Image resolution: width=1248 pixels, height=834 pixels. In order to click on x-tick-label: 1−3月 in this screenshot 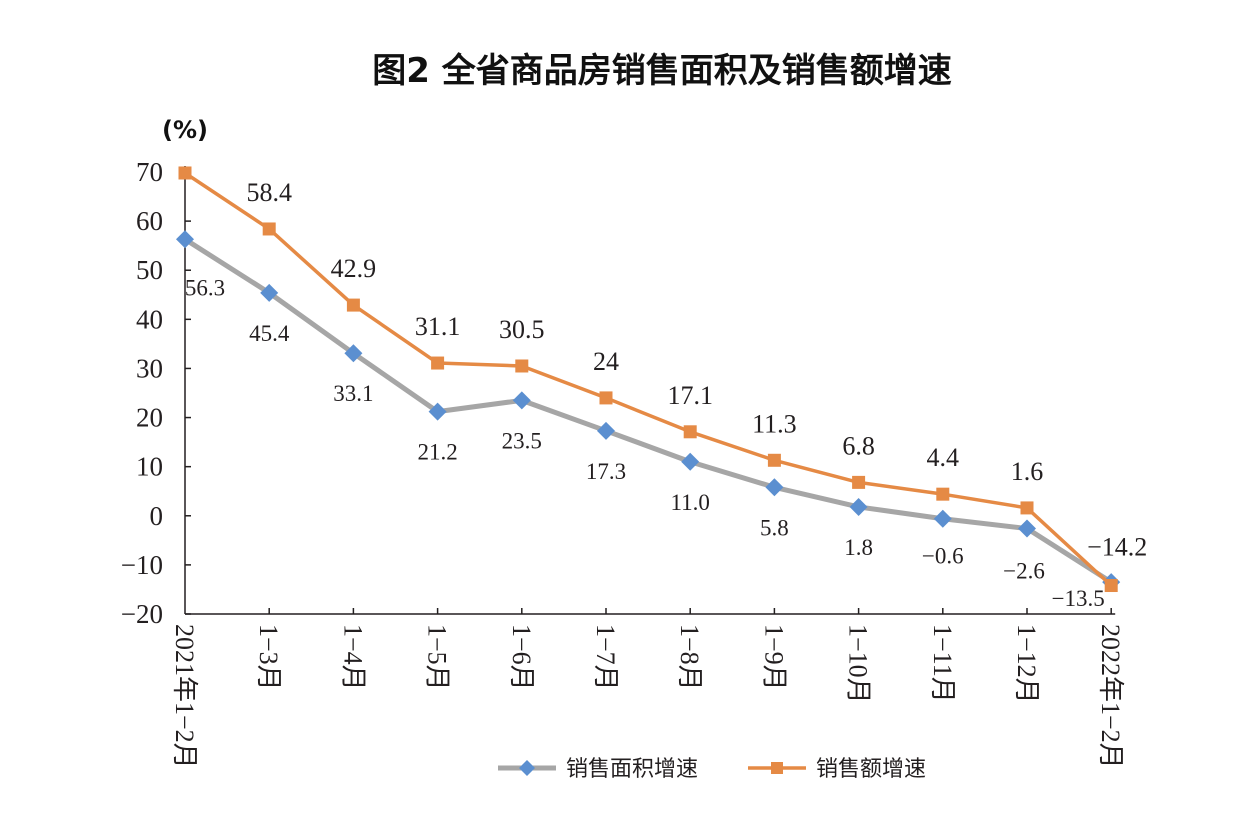, I will do `click(268, 657)`.